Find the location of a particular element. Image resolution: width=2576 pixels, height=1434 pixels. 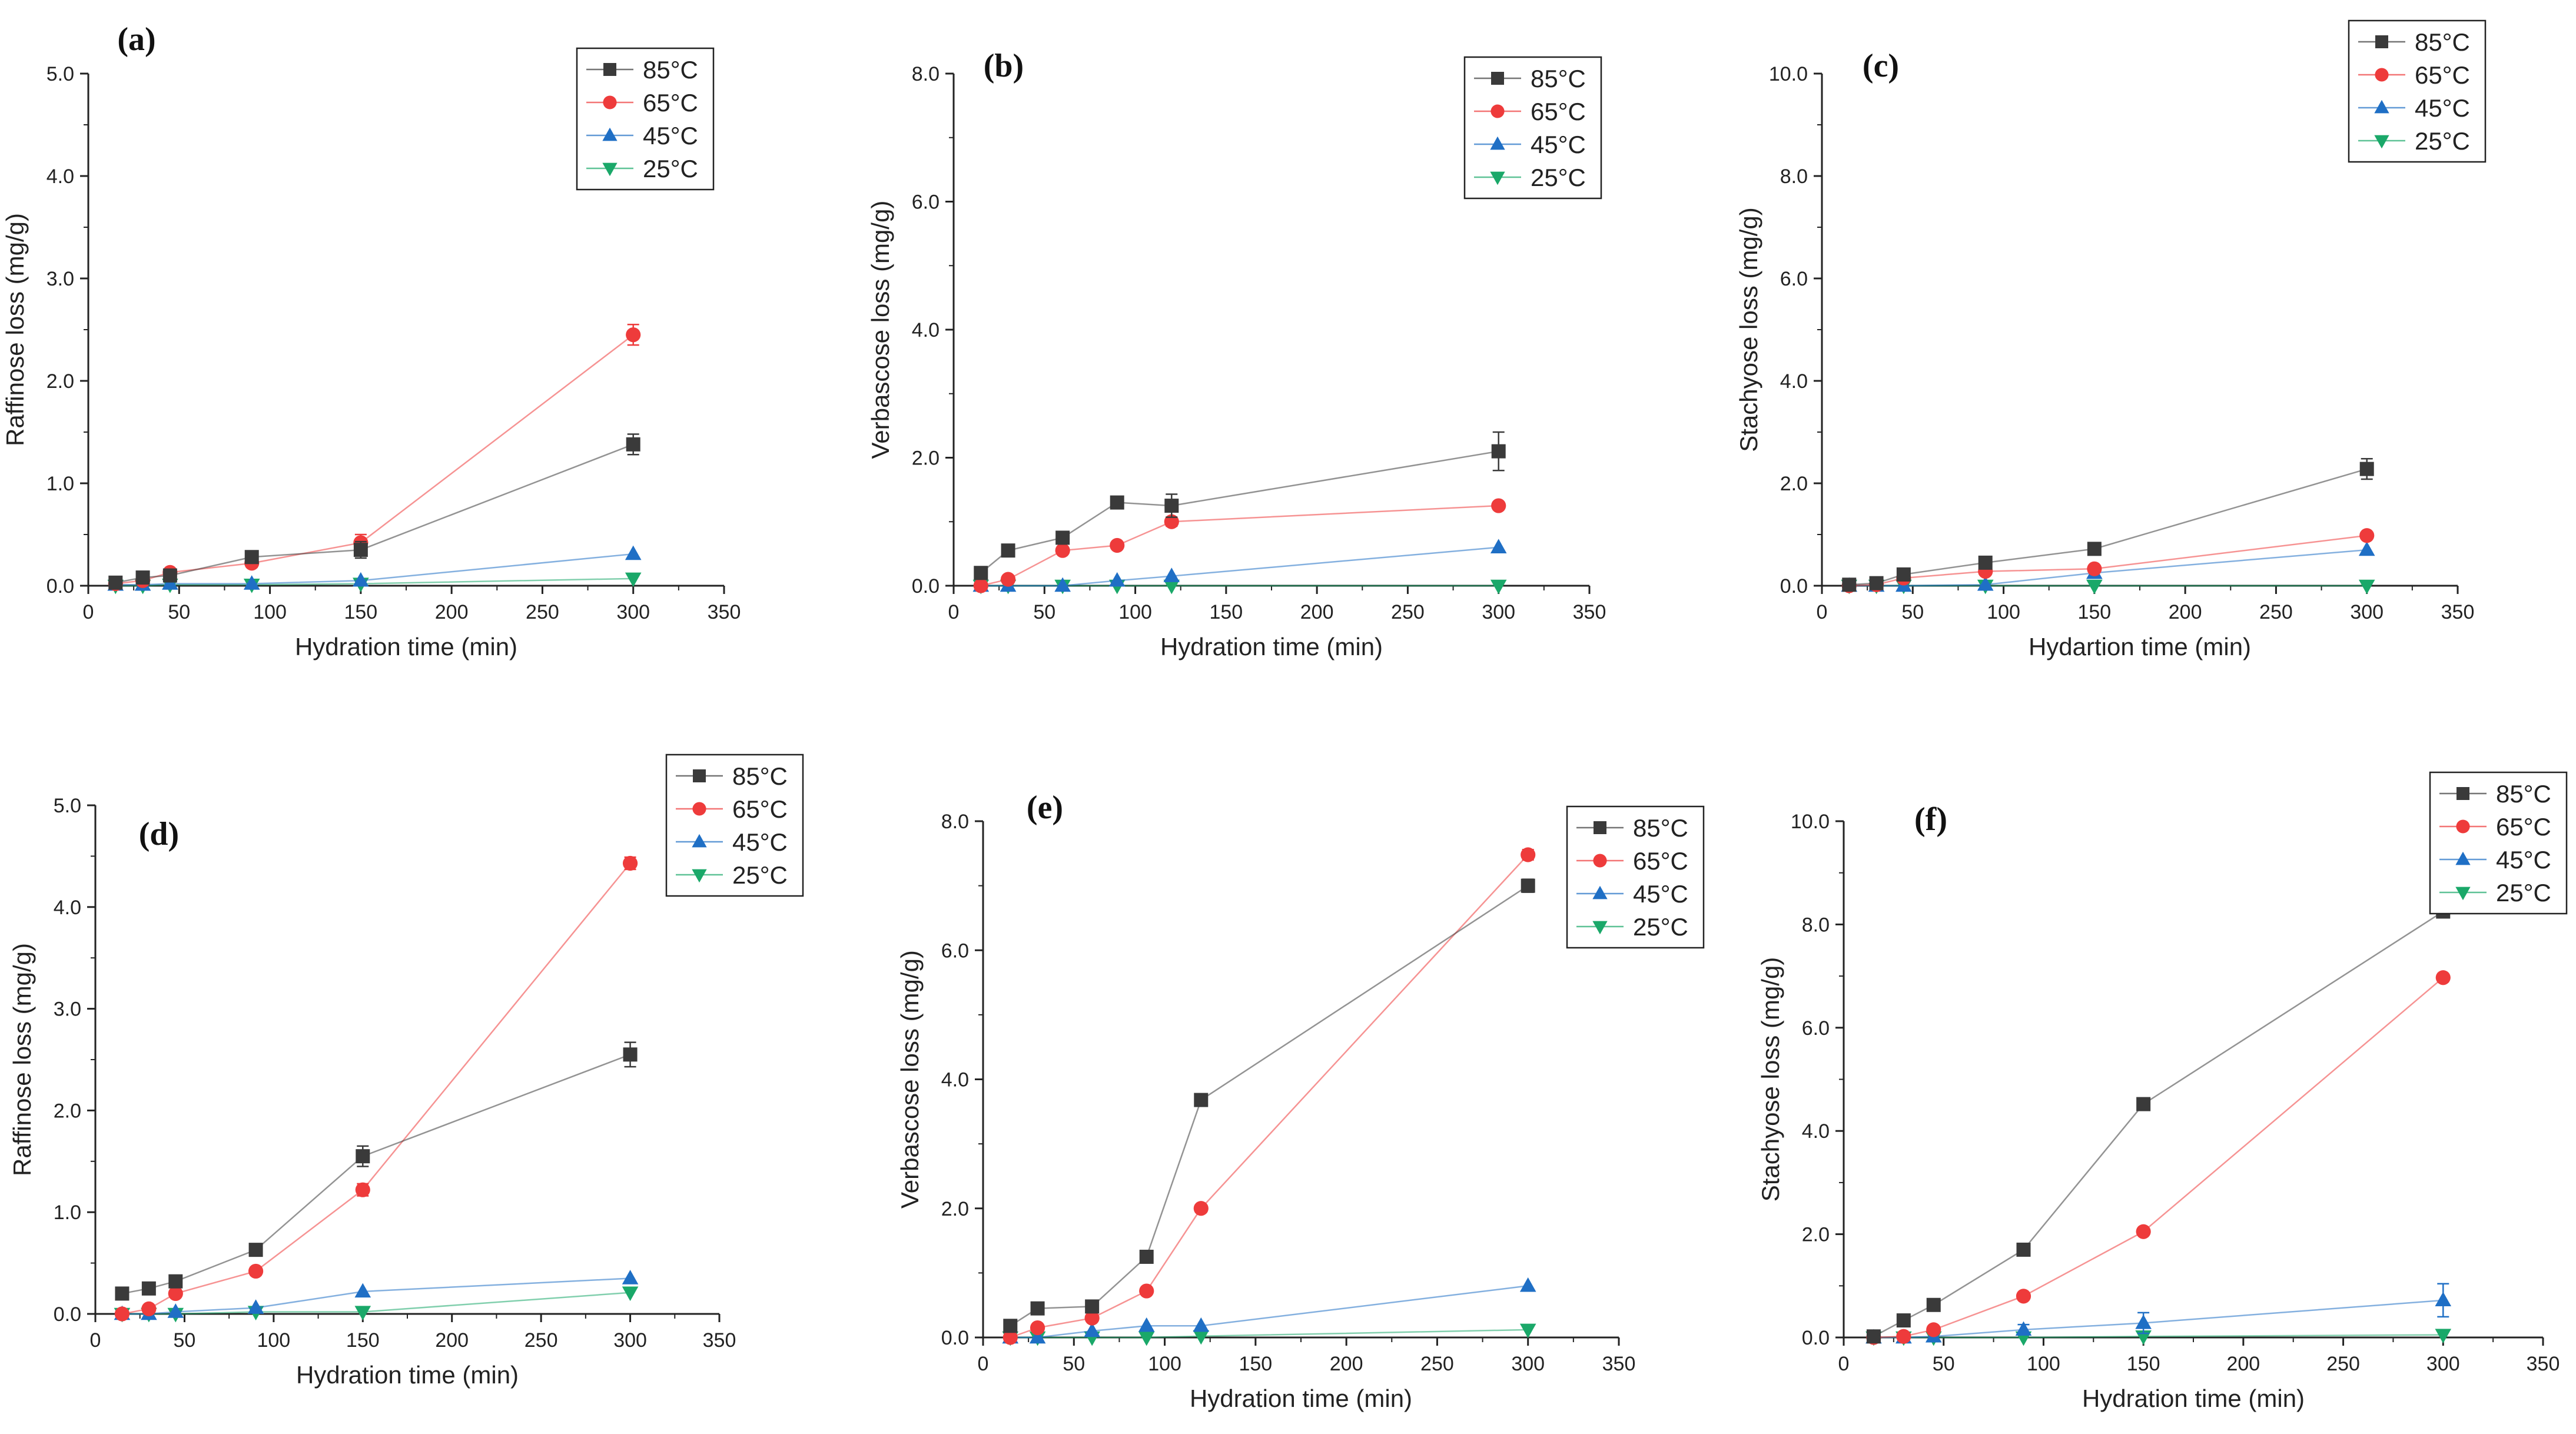

x-axis-title: Hydartion time (min) is located at coordinates (2140, 646).